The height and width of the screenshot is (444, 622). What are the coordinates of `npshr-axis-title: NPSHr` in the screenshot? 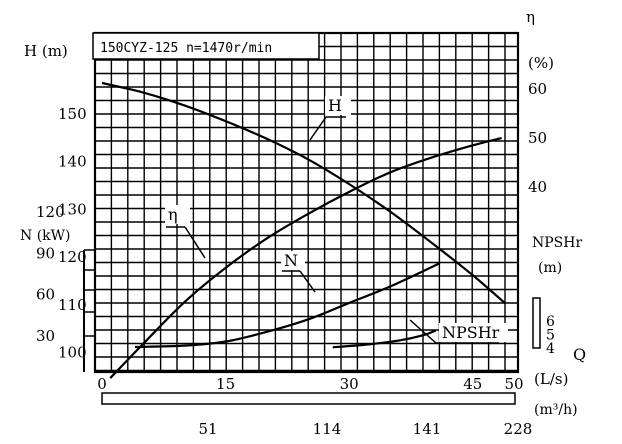 It's located at (557, 243).